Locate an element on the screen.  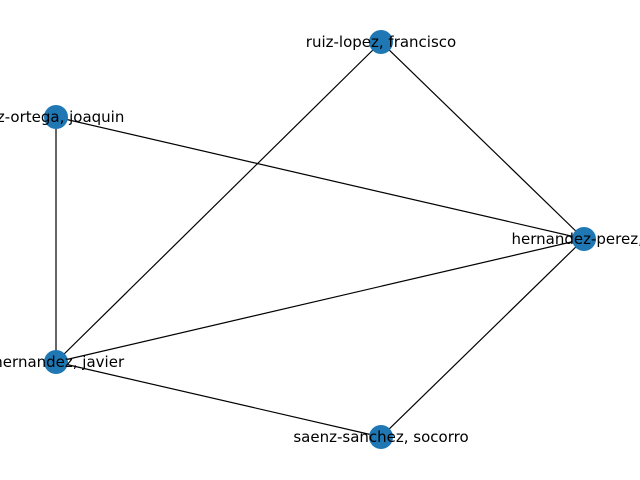
node-ortega is located at coordinates (56, 117).